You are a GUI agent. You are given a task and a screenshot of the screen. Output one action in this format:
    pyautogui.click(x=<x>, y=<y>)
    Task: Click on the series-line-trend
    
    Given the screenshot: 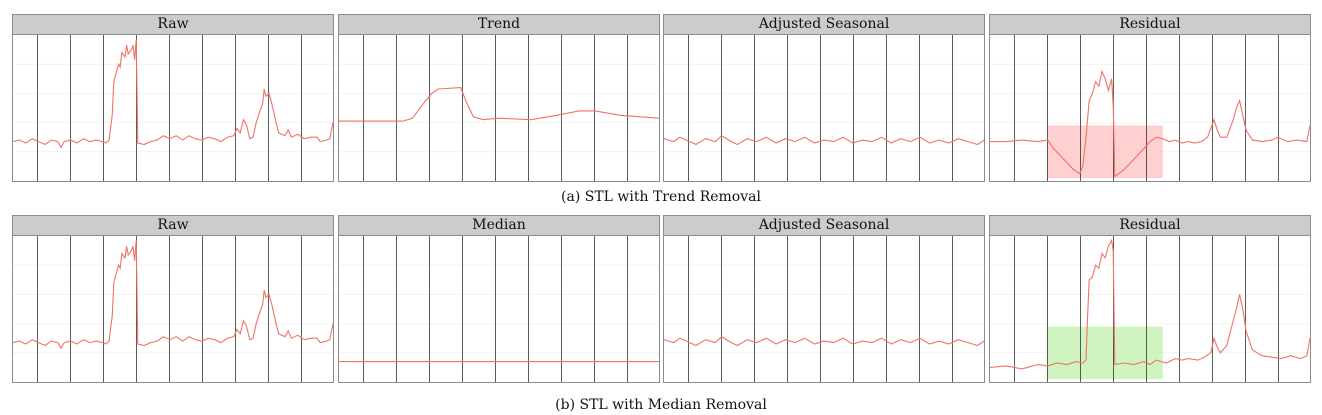 What is the action you would take?
    pyautogui.click(x=499, y=104)
    